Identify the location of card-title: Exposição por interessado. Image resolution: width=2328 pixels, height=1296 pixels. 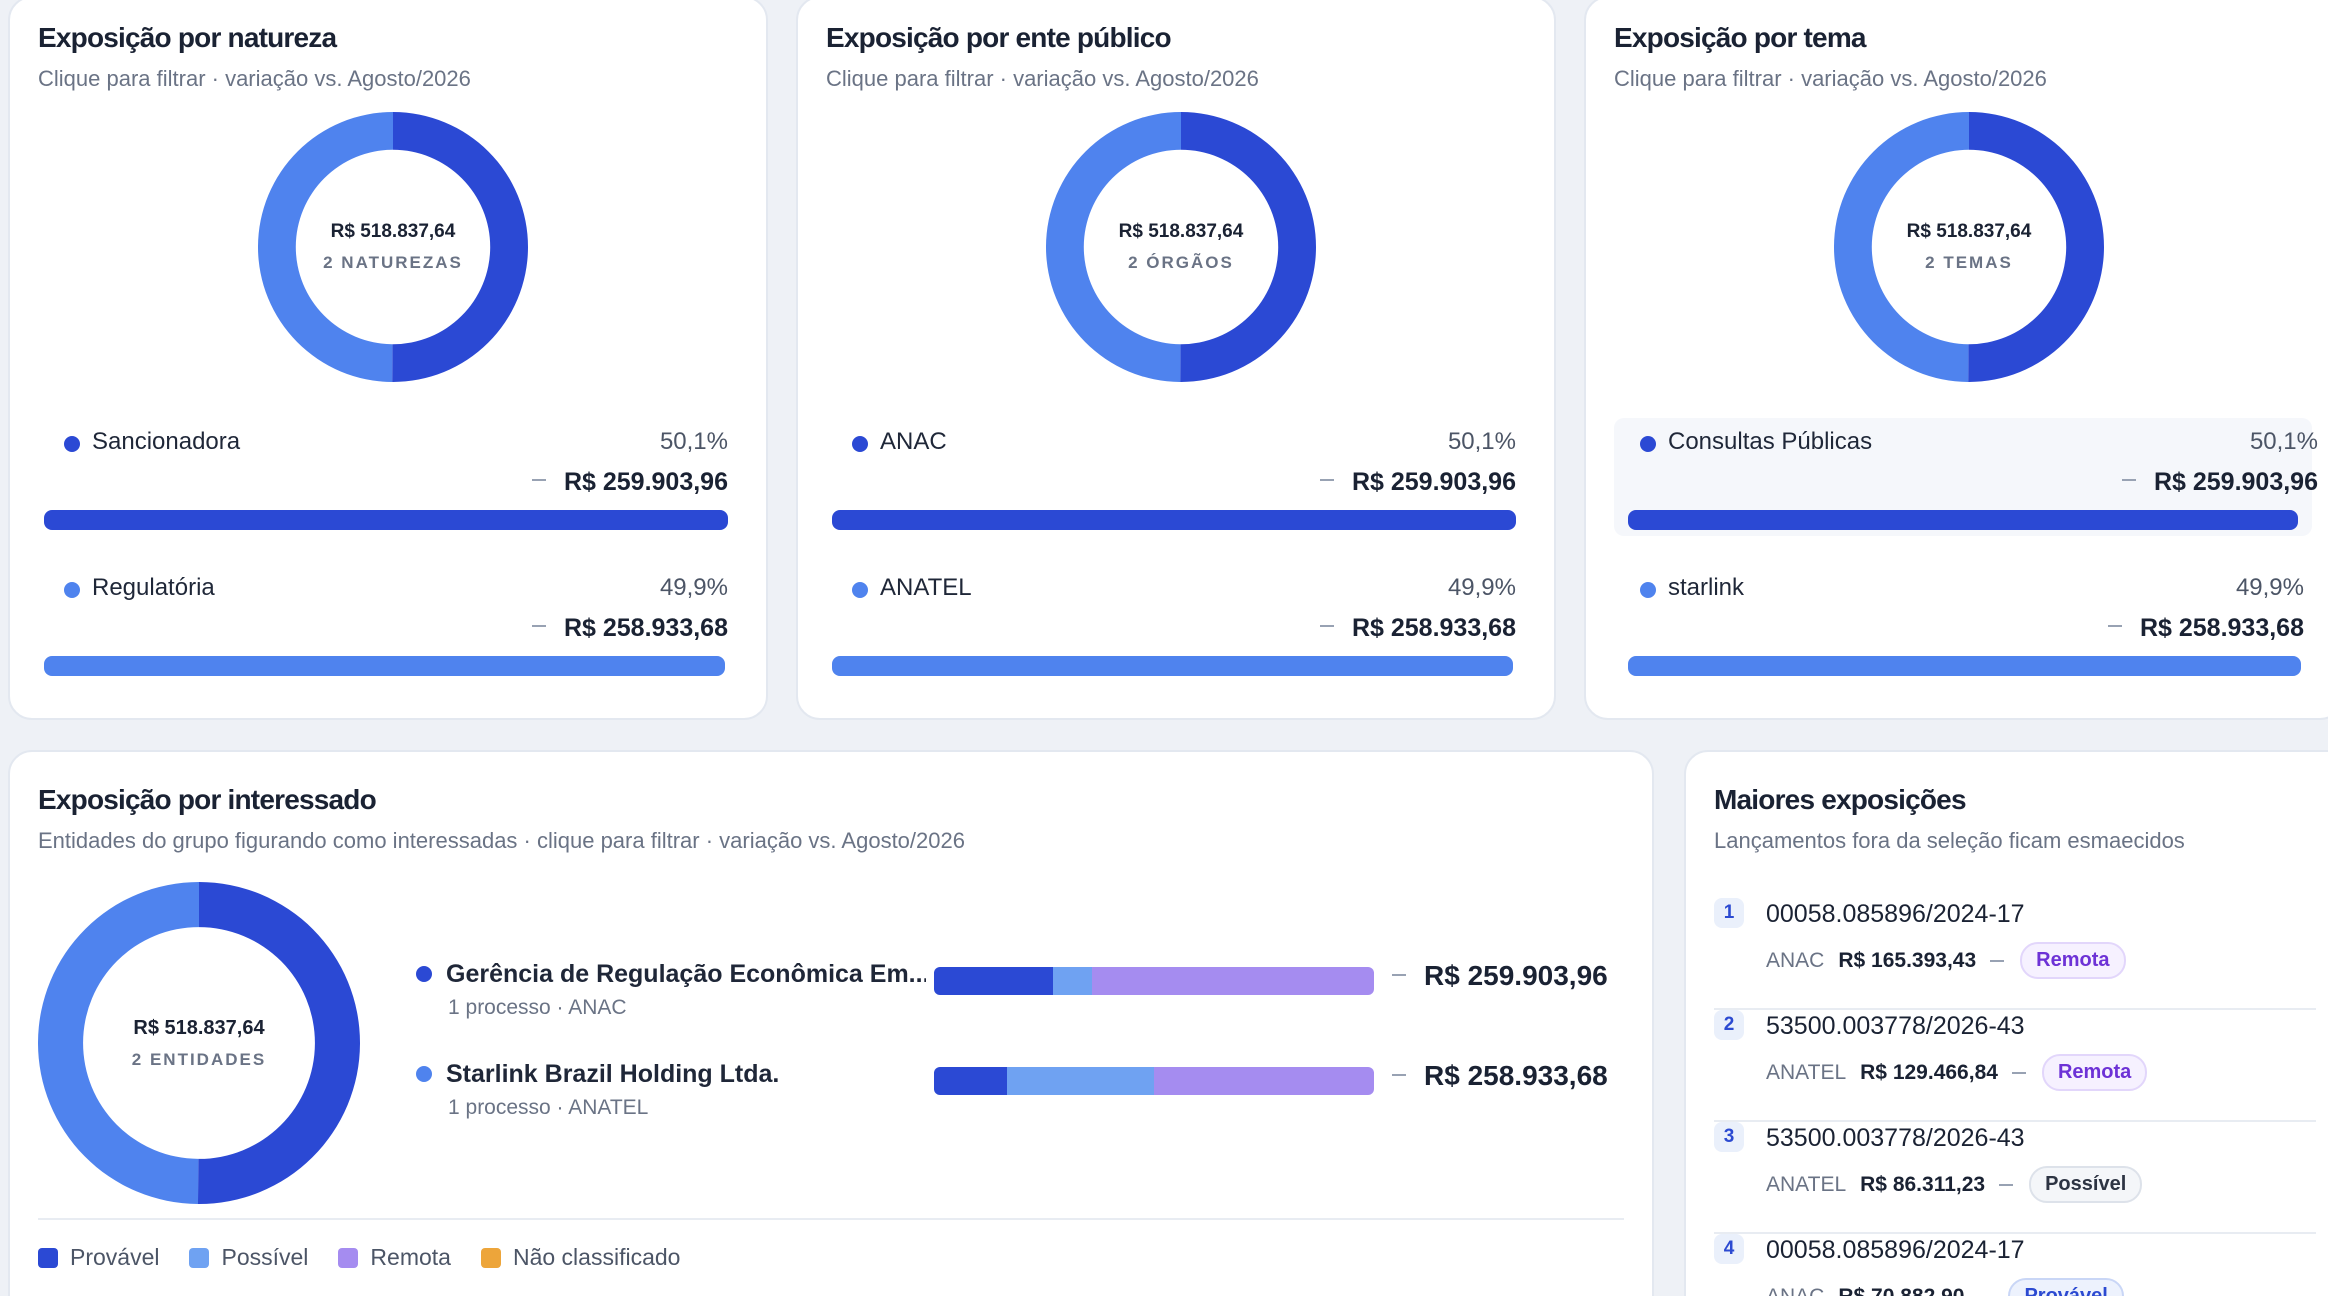
(207, 799).